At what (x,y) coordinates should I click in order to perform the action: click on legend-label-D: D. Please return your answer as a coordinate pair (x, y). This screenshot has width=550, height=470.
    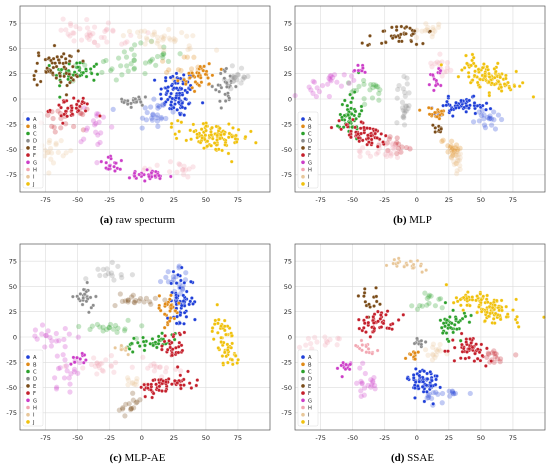
    Looking at the image, I should click on (35, 142).